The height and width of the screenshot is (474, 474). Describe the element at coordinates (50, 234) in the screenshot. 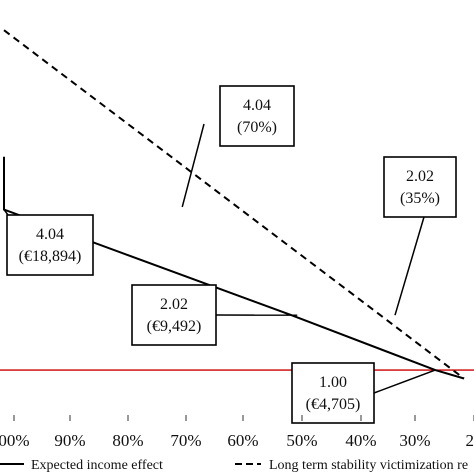

I see `annotation-value-1: 4.04` at that location.